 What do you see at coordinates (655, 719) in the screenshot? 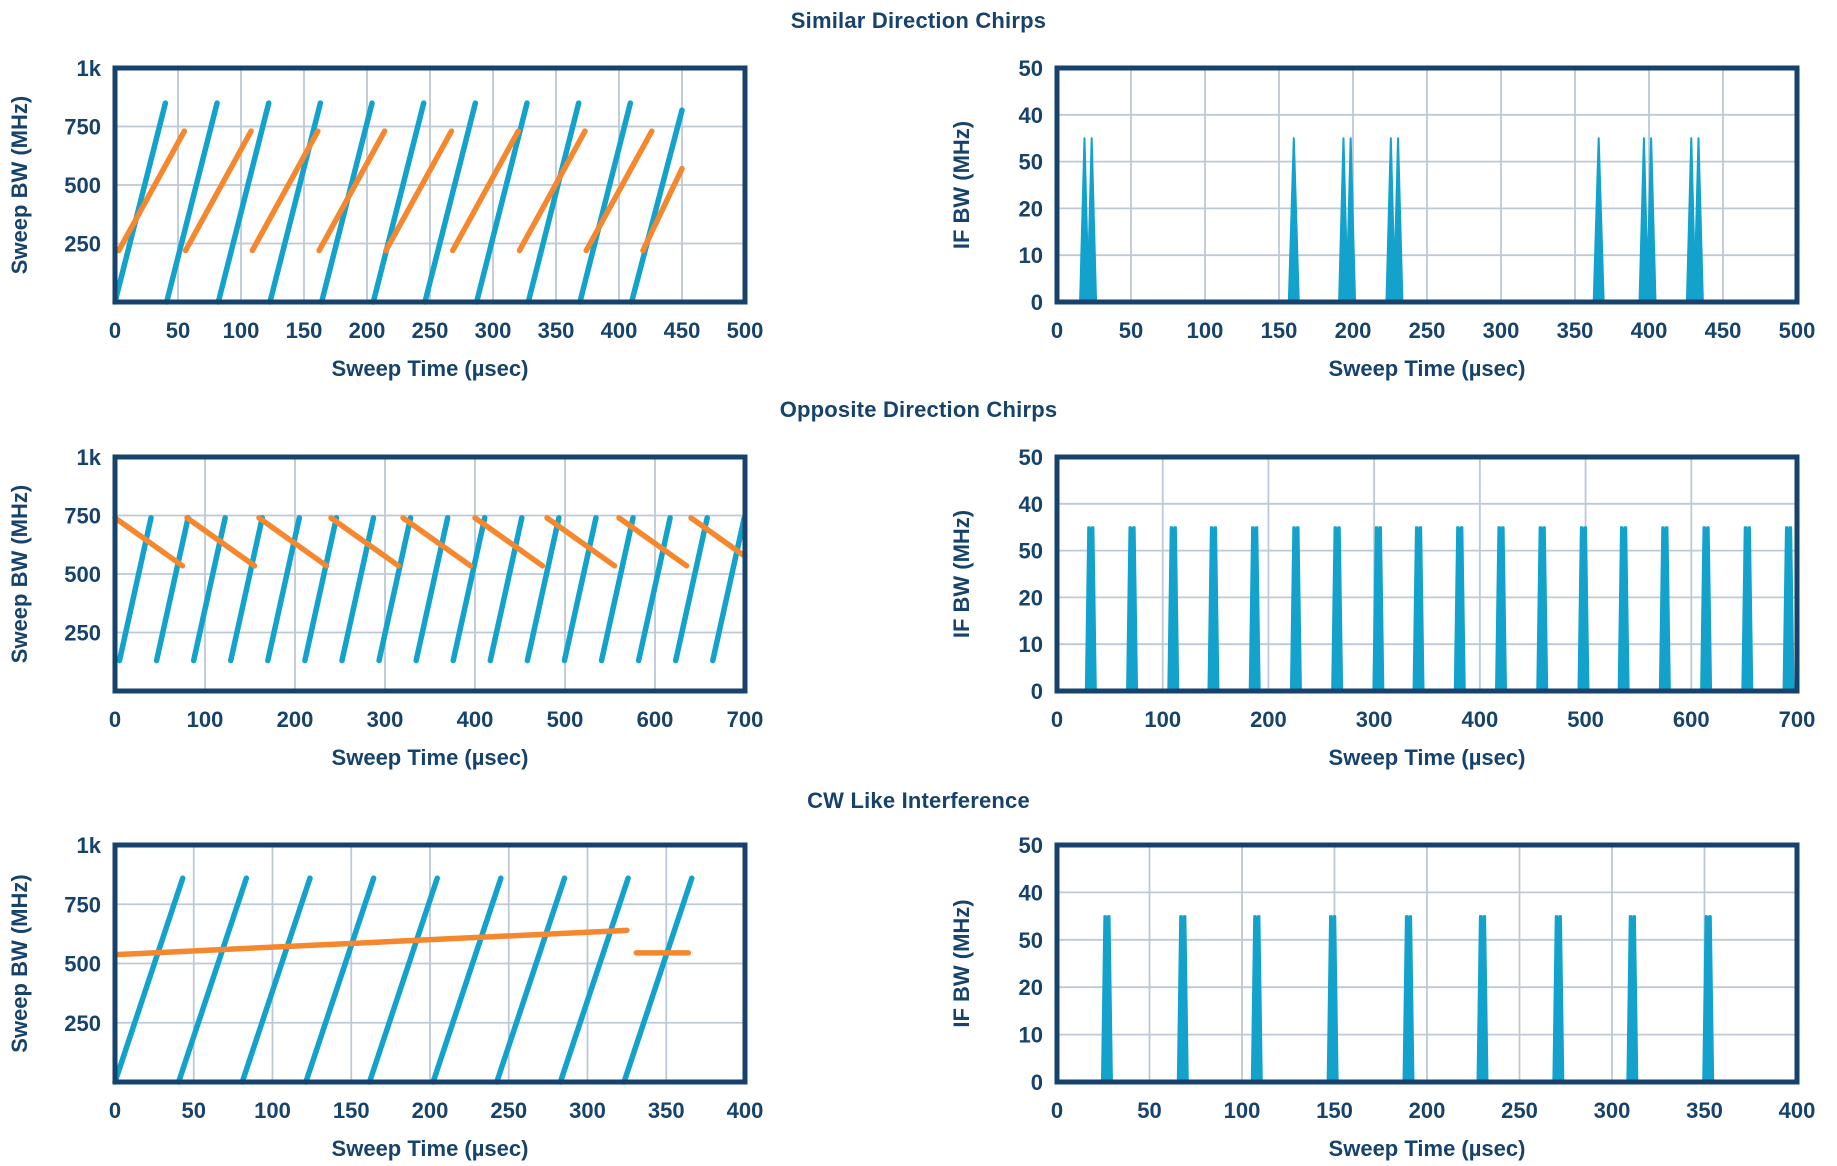
I see `x-tick-label: 600` at bounding box center [655, 719].